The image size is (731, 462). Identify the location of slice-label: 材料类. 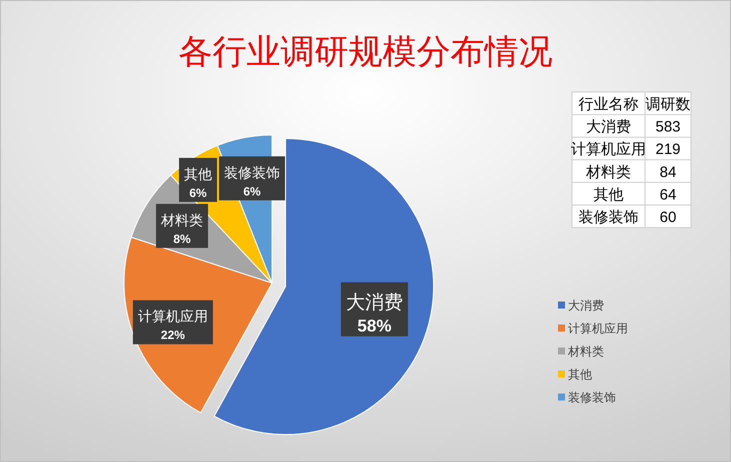
(182, 220).